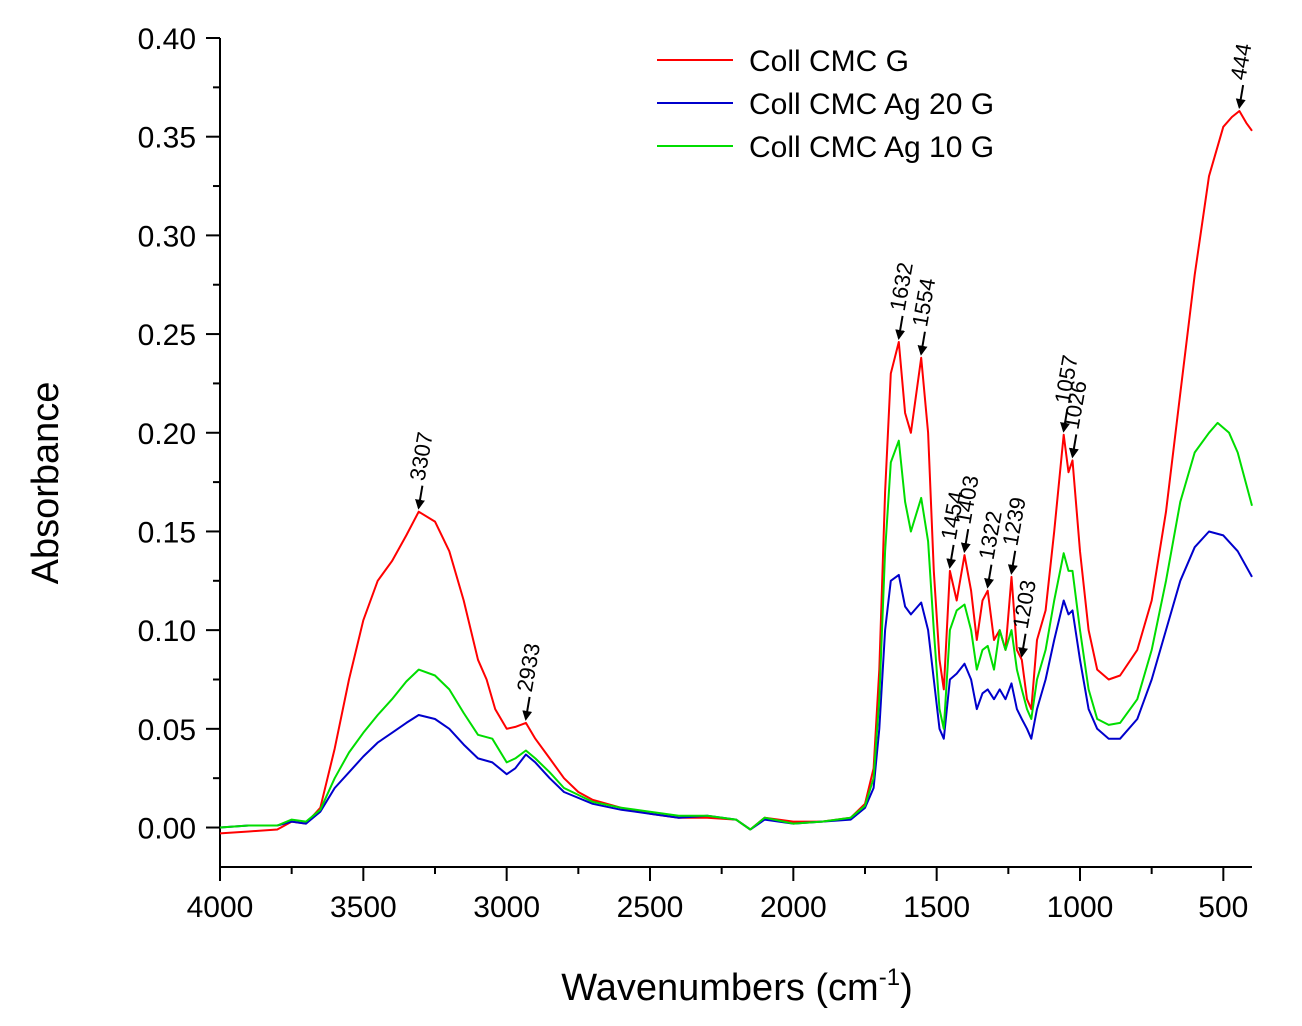 The height and width of the screenshot is (1026, 1302). What do you see at coordinates (363, 907) in the screenshot?
I see `x-tick-label: 3500` at bounding box center [363, 907].